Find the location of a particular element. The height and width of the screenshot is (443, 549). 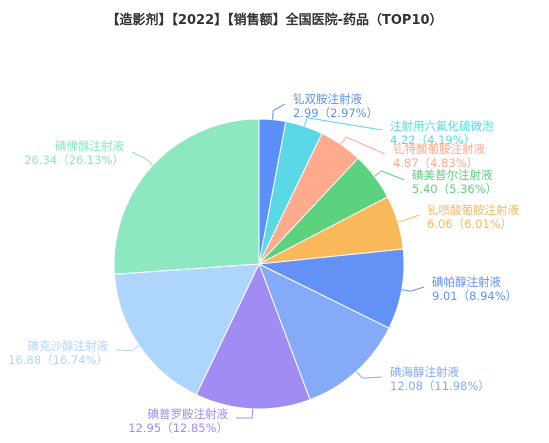

slice-name-label: 碘佛醇注射液 is located at coordinates (89, 146).